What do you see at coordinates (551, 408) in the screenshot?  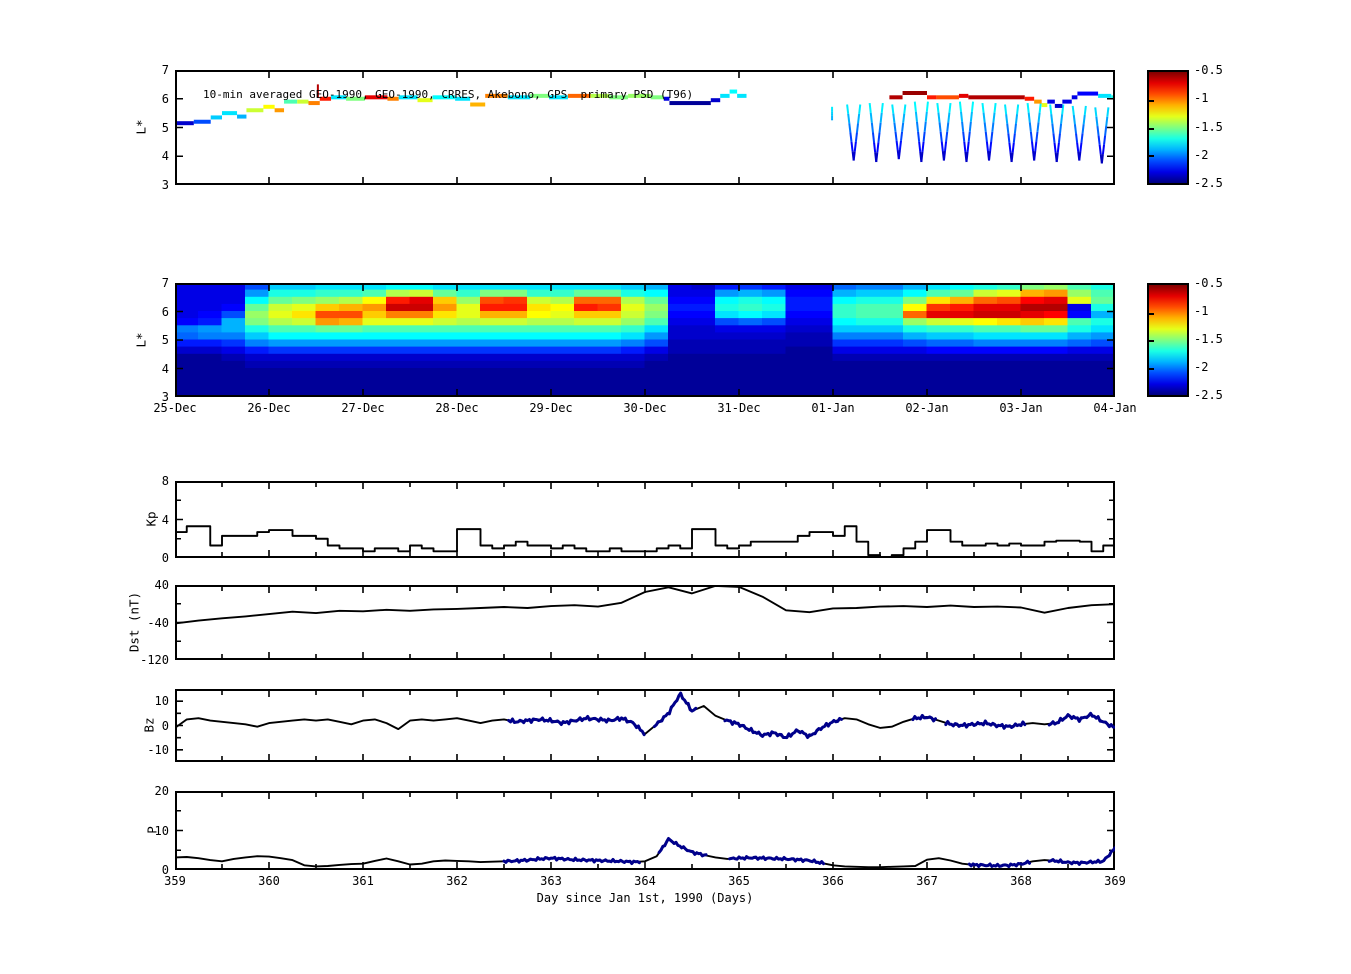 I see `date-tick-label: 29-Dec` at bounding box center [551, 408].